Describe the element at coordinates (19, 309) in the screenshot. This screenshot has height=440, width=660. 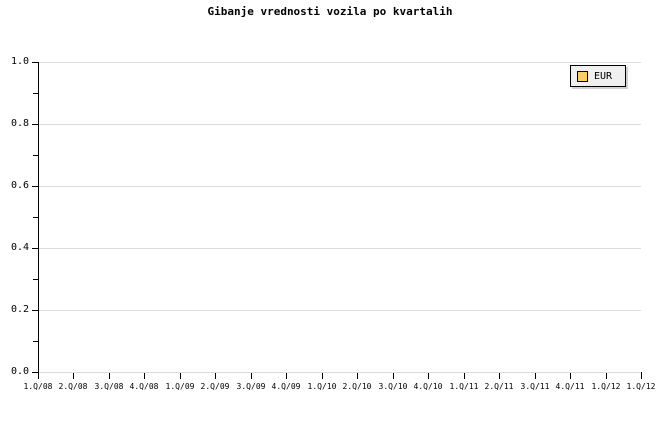
I see `y-axis-label: 0.2` at that location.